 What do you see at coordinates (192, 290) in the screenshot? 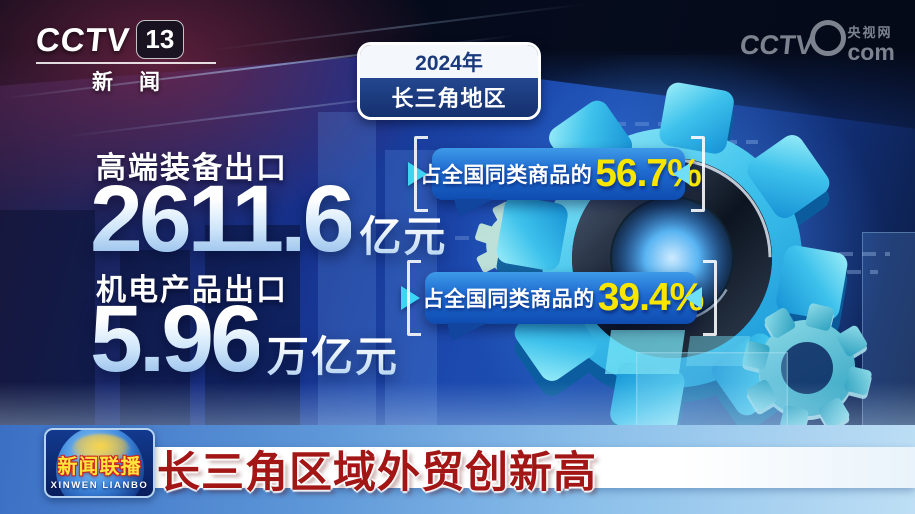
I see `stat-label-mechanical-electrical: 机电产品出口` at bounding box center [192, 290].